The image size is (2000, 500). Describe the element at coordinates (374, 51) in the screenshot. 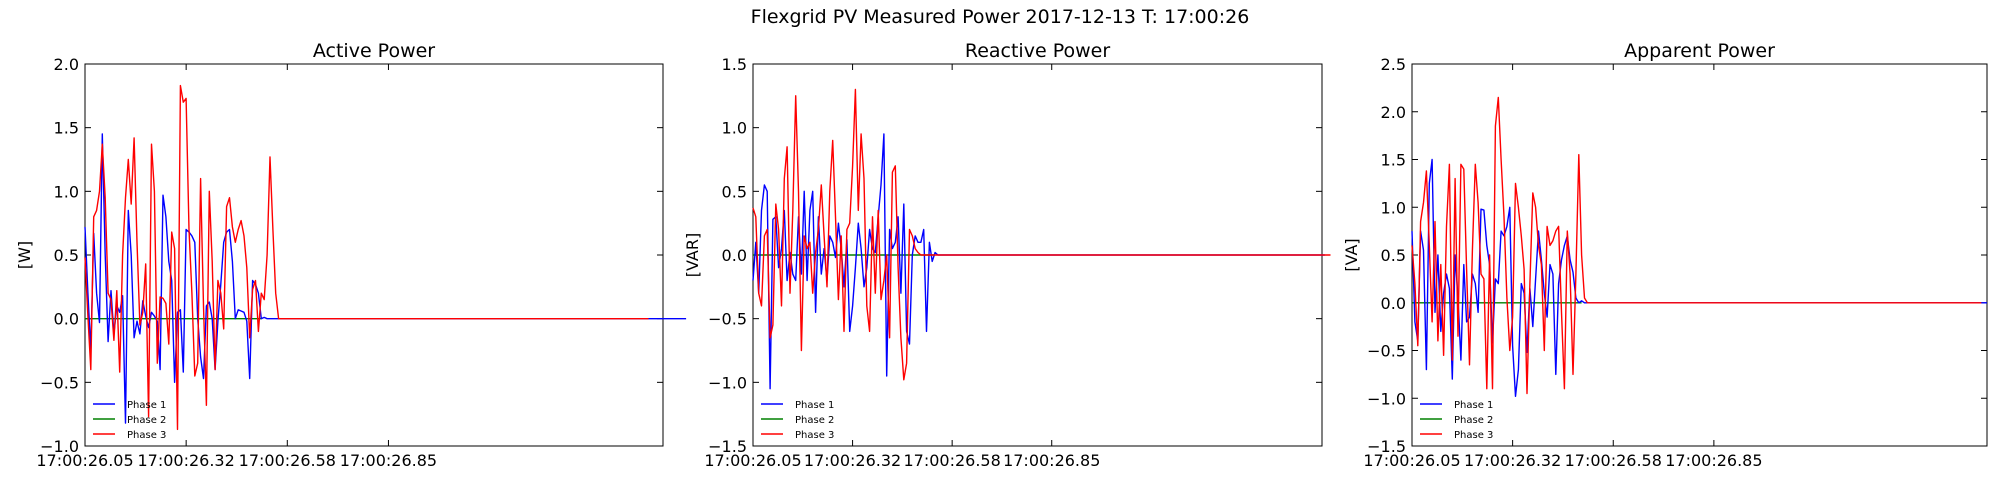

I see `chart-title: Active Power` at that location.